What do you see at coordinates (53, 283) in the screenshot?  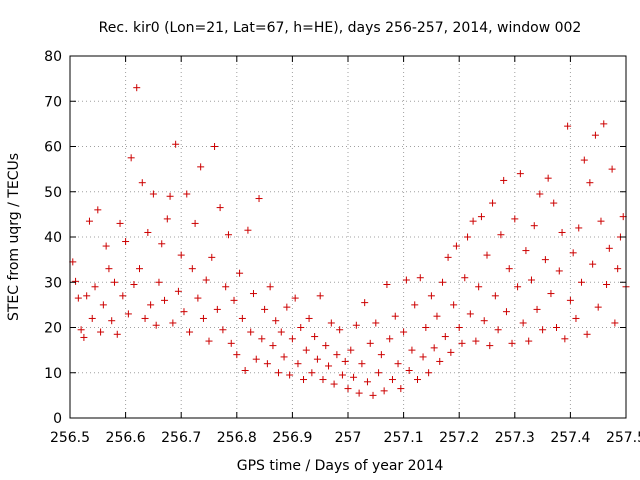 I see `y-tick-label: 30` at bounding box center [53, 283].